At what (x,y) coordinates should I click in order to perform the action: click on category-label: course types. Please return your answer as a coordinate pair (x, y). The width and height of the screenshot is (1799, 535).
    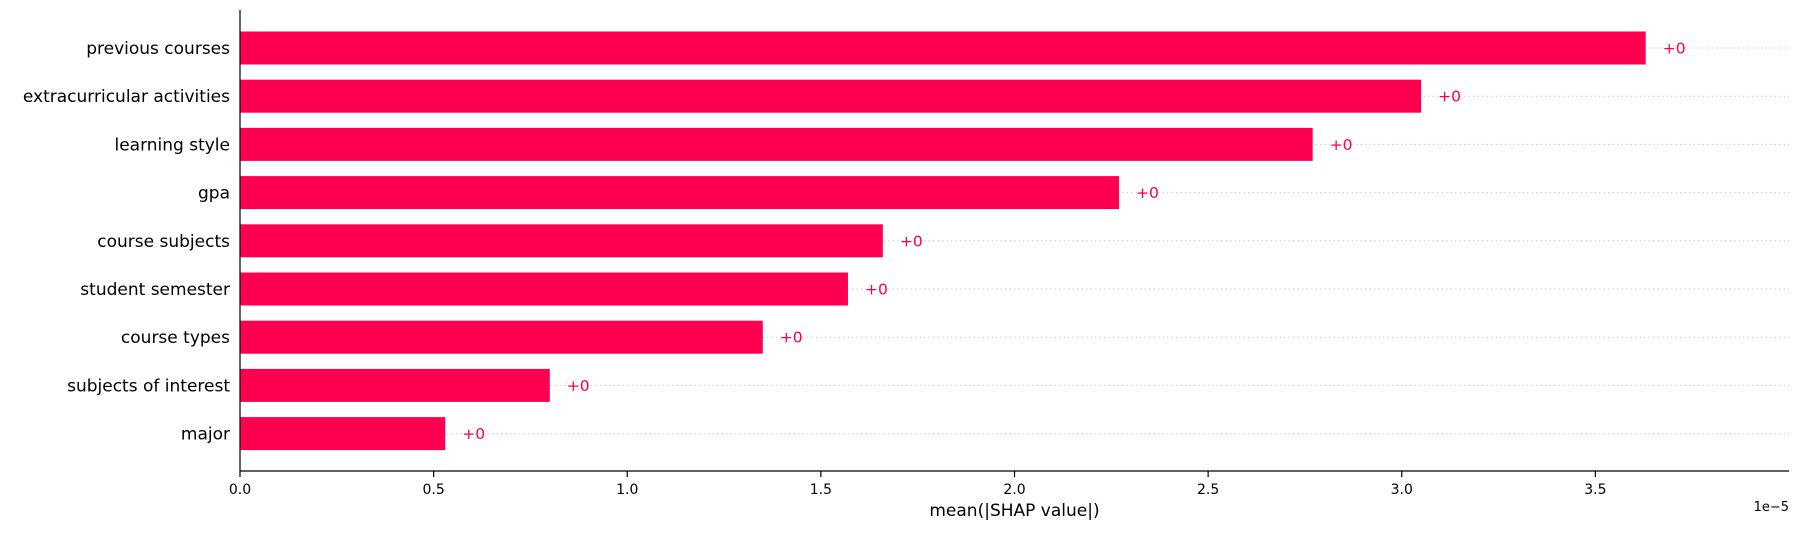
    Looking at the image, I should click on (175, 338).